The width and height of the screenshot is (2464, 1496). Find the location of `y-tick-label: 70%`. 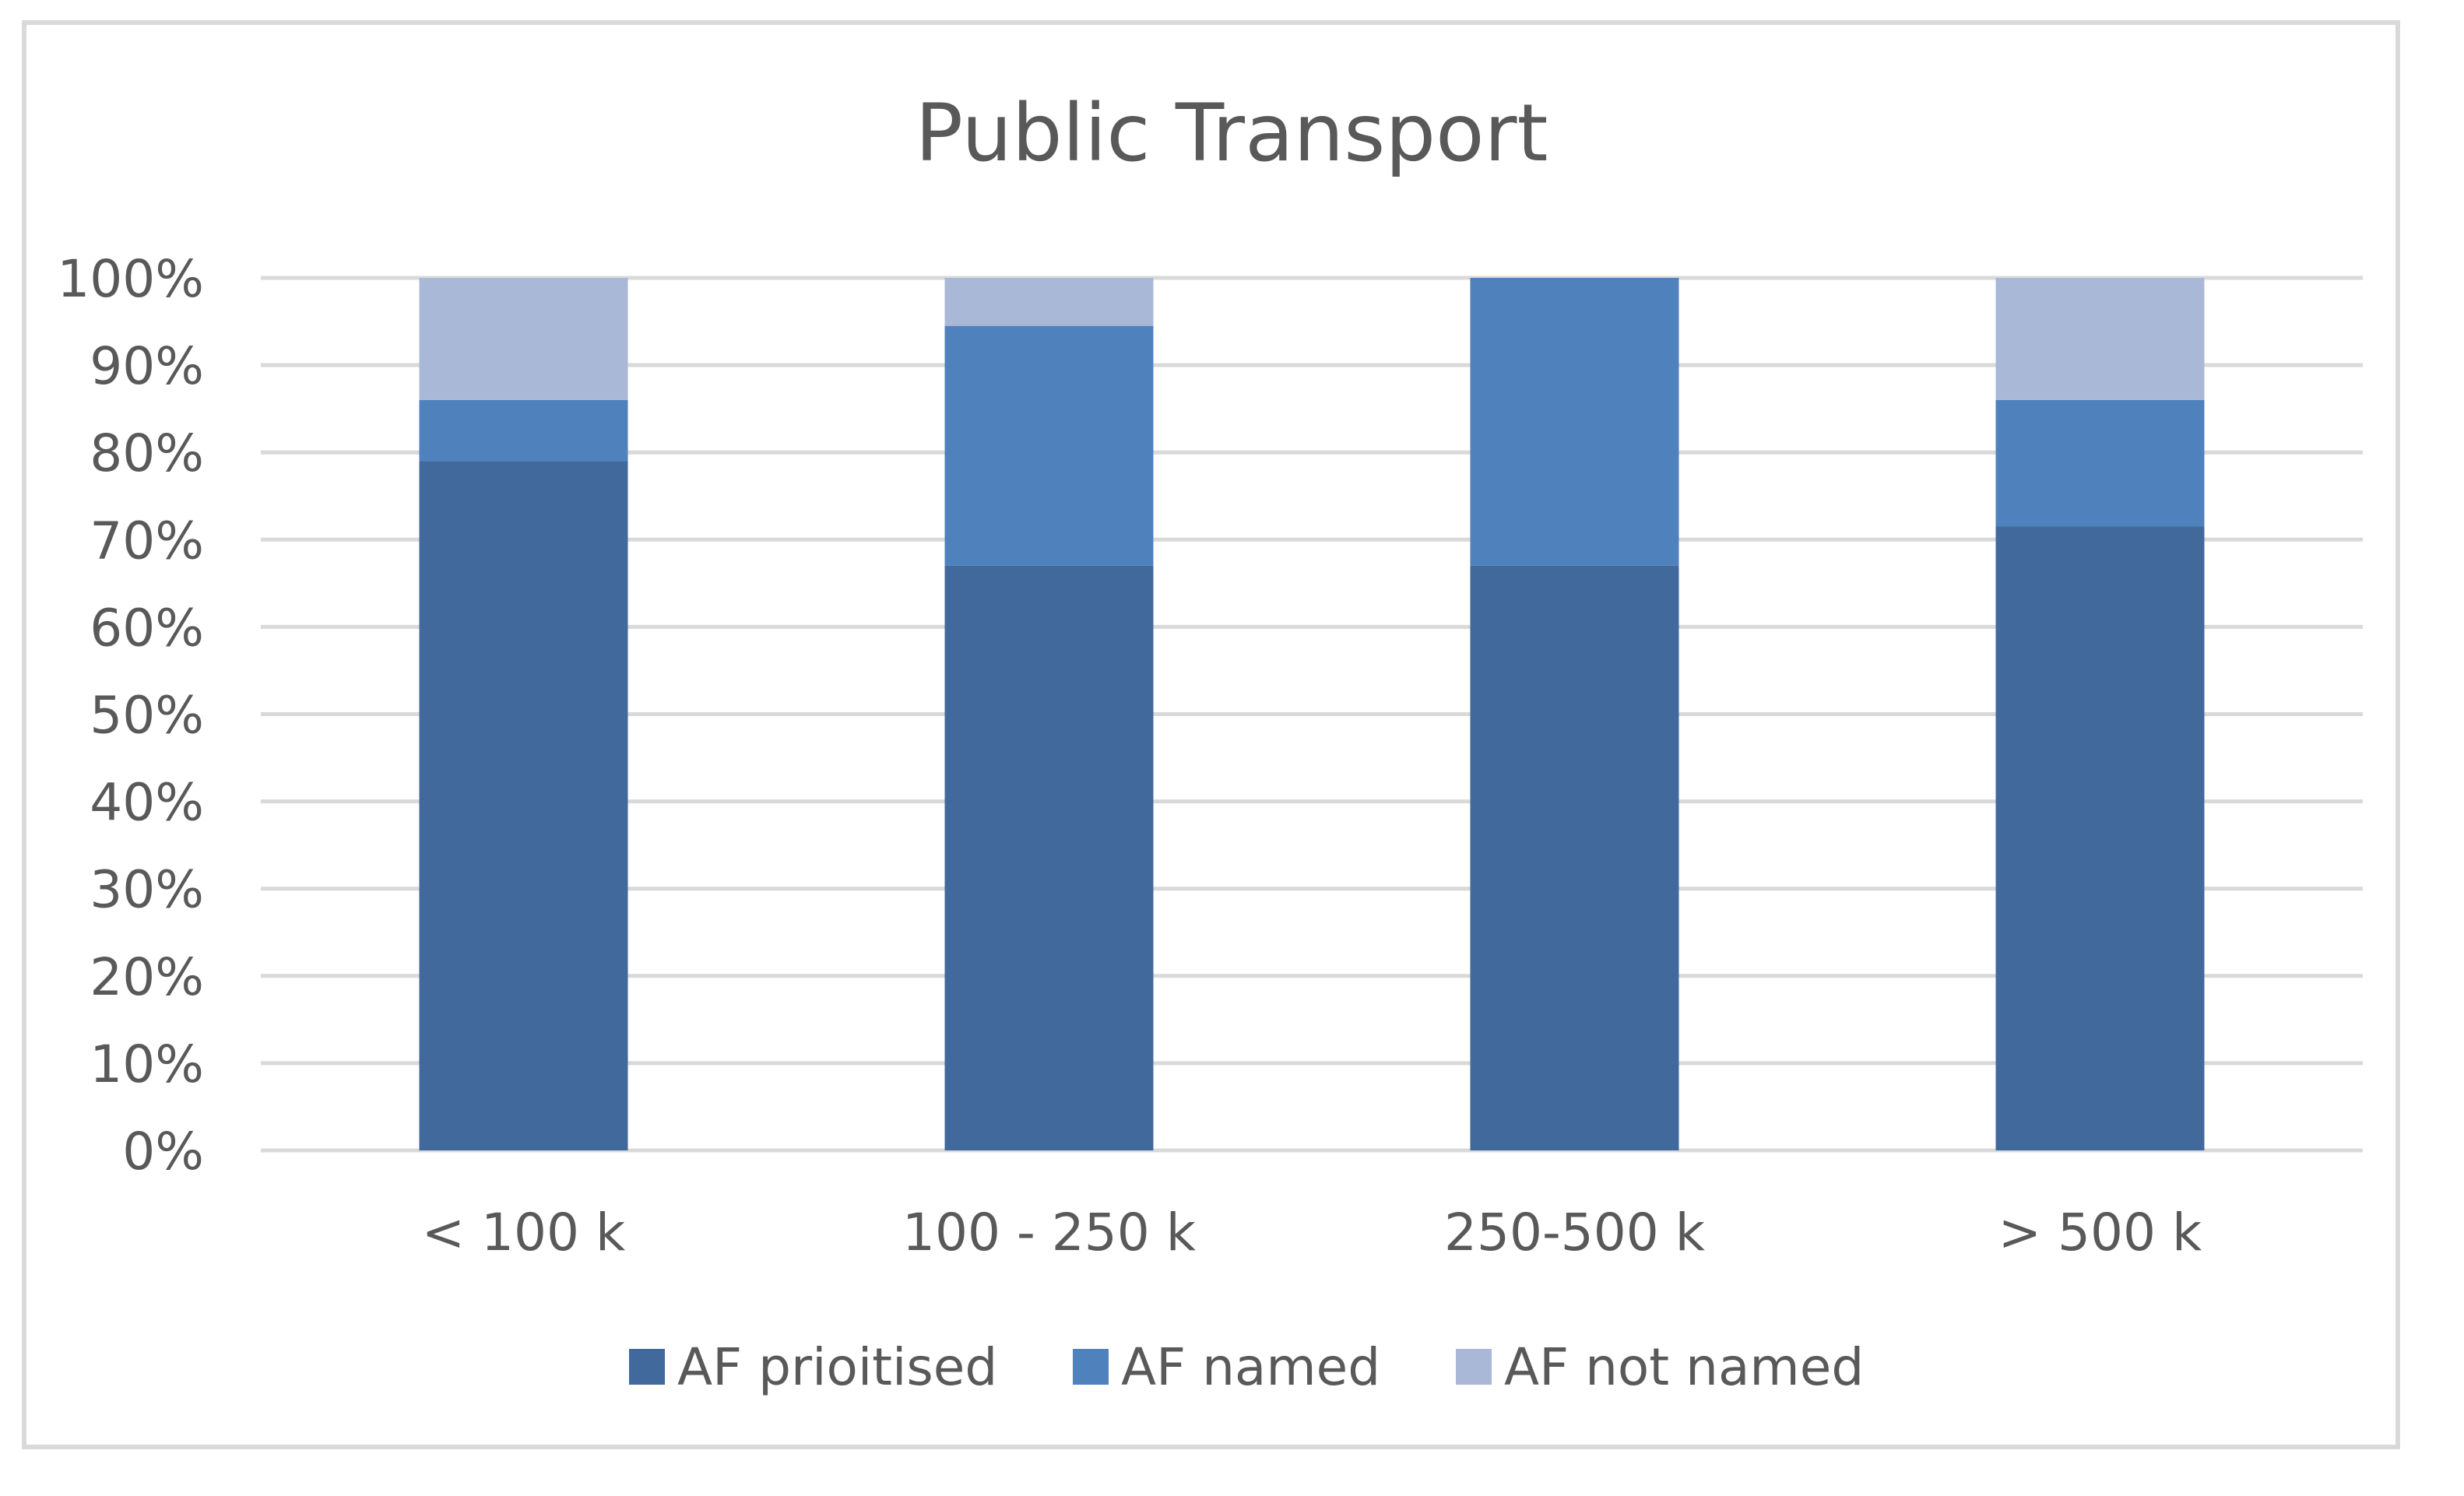

y-tick-label: 70% is located at coordinates (147, 541).